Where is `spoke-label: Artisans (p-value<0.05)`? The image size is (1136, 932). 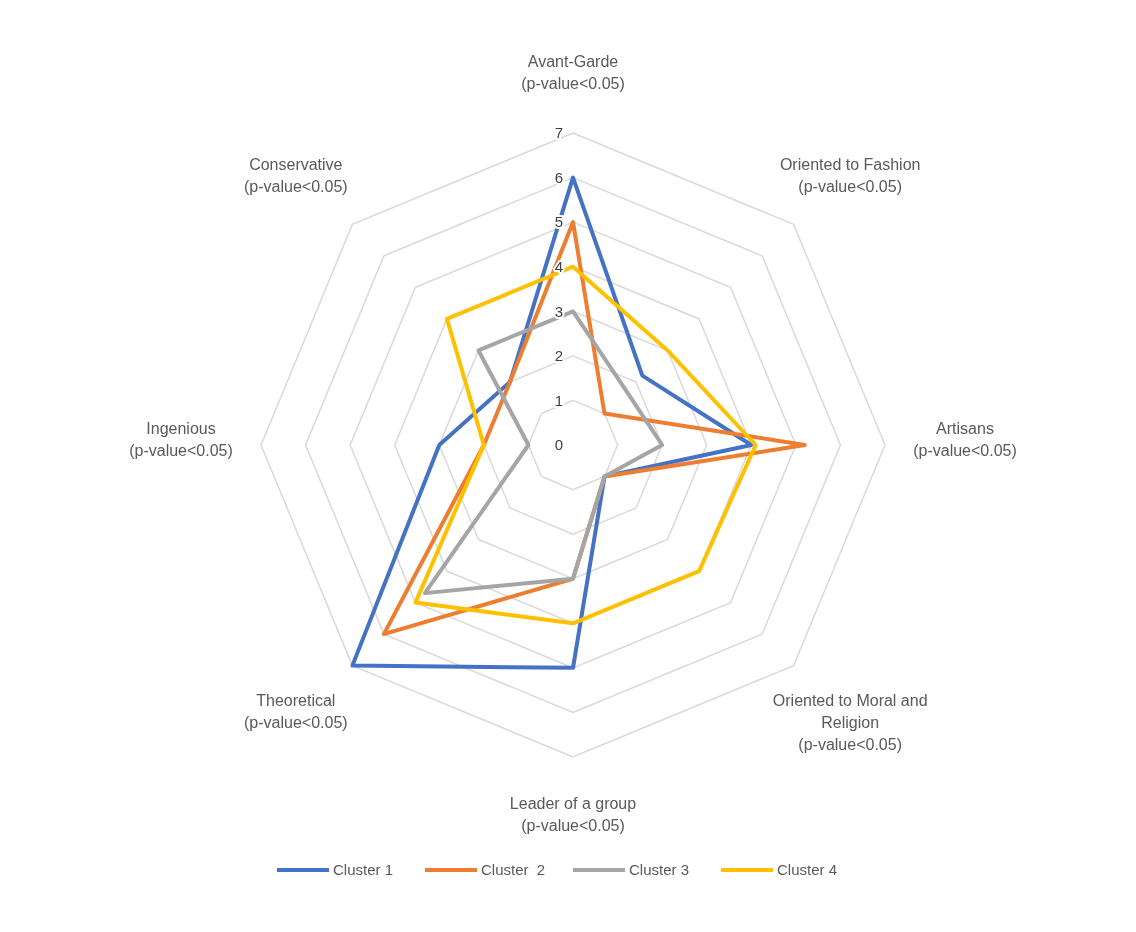 spoke-label: Artisans (p-value<0.05) is located at coordinates (965, 439).